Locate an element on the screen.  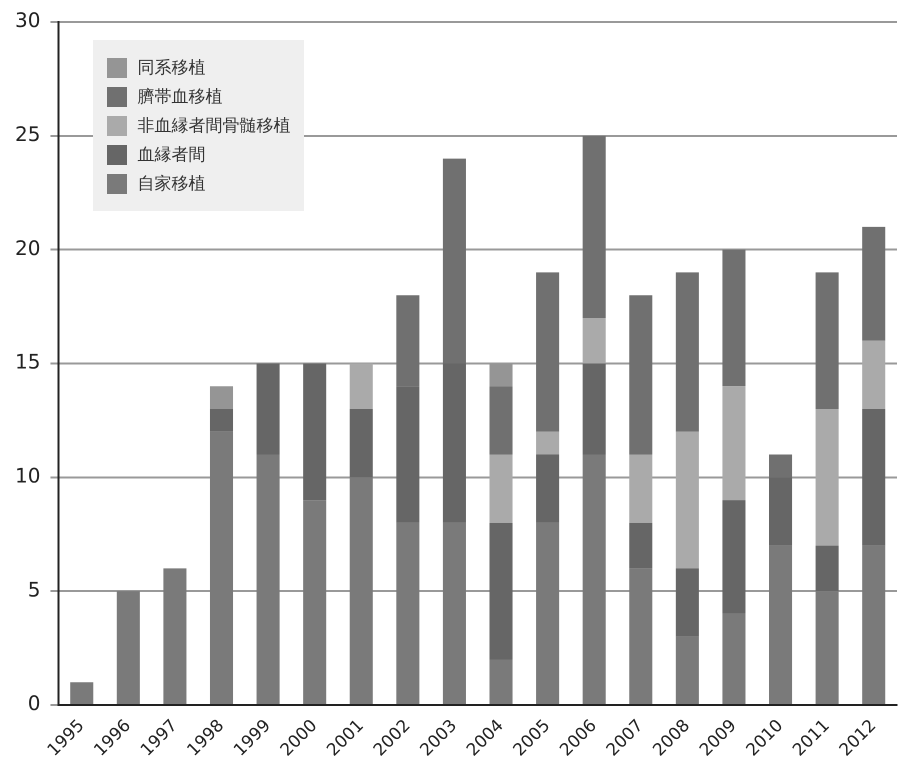
y-tick-label: 0 is located at coordinates (34, 703).